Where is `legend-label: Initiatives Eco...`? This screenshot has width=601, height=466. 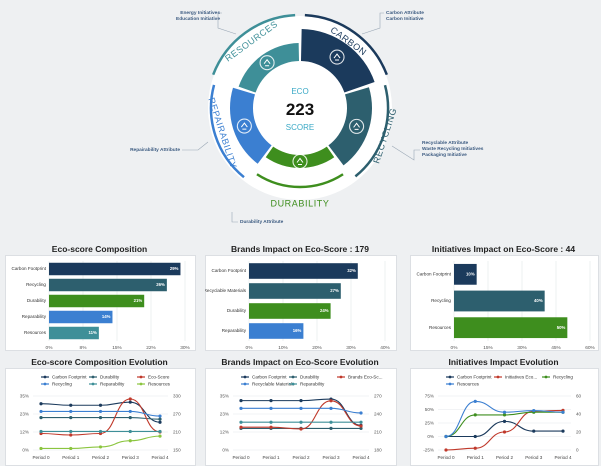
legend-label: Initiatives Eco... is located at coordinates (521, 377).